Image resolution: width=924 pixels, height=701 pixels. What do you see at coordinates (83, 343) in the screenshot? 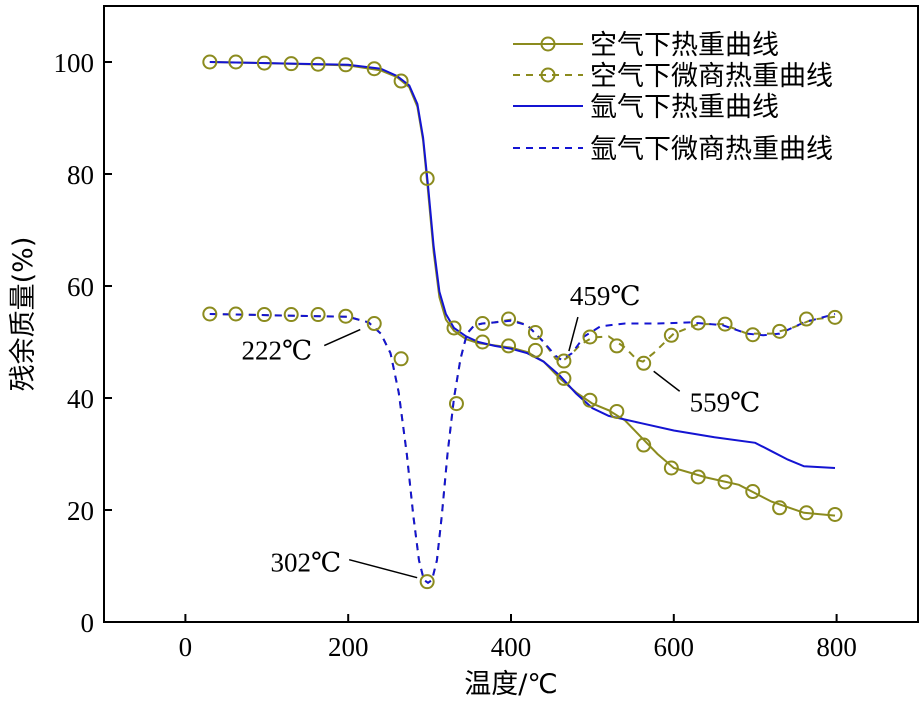
I see `y-axis-ticks: 0 20 40 60 80 100` at bounding box center [83, 343].